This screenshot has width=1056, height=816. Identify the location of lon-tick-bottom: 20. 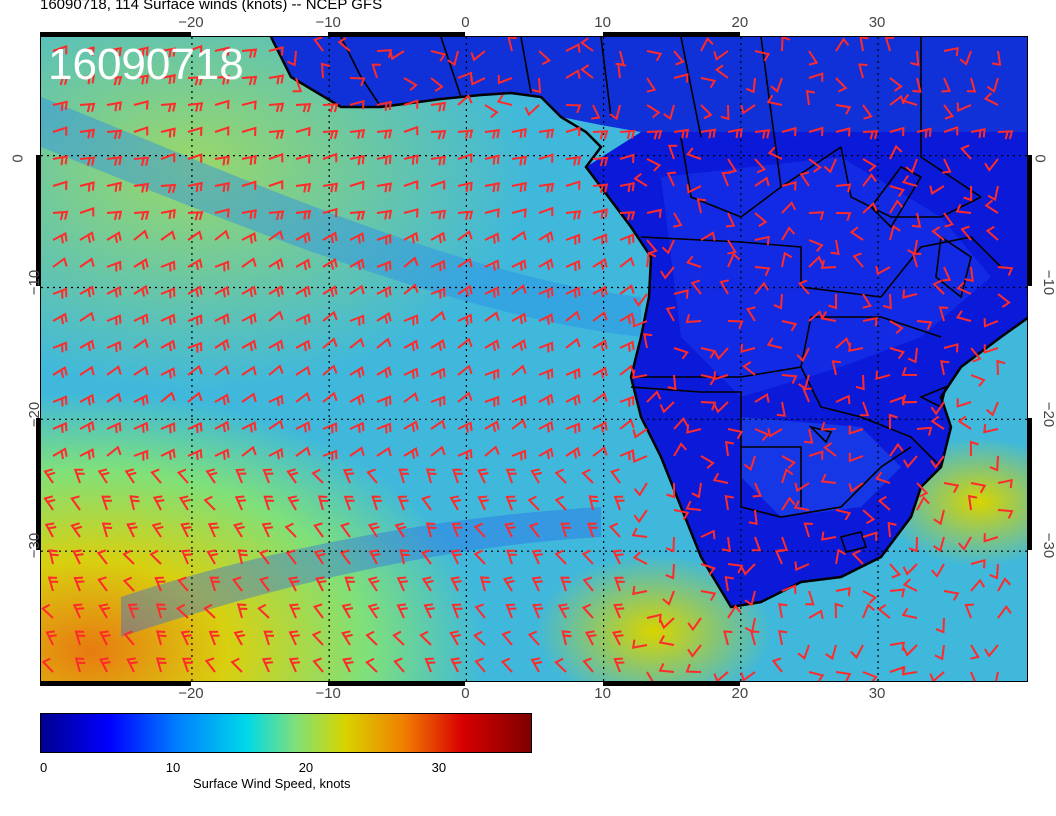
(740, 693).